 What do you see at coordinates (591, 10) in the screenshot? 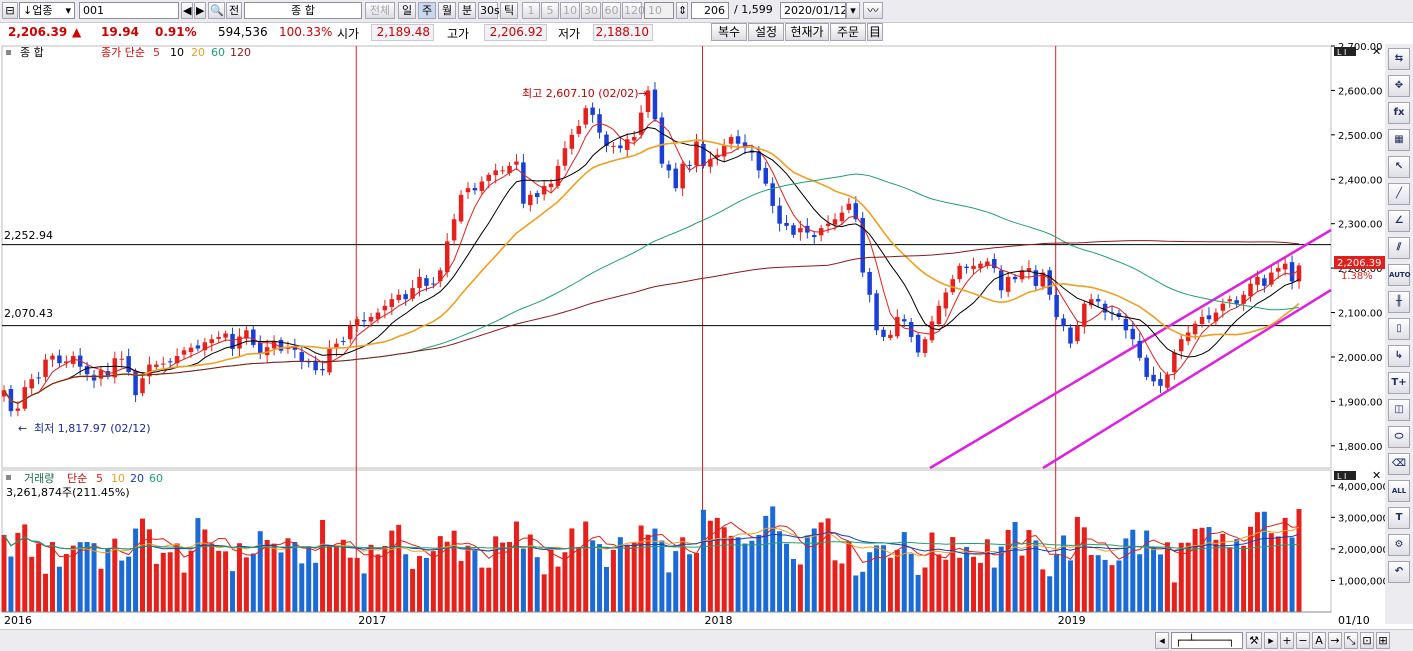
I see `minute-30-button: 30` at bounding box center [591, 10].